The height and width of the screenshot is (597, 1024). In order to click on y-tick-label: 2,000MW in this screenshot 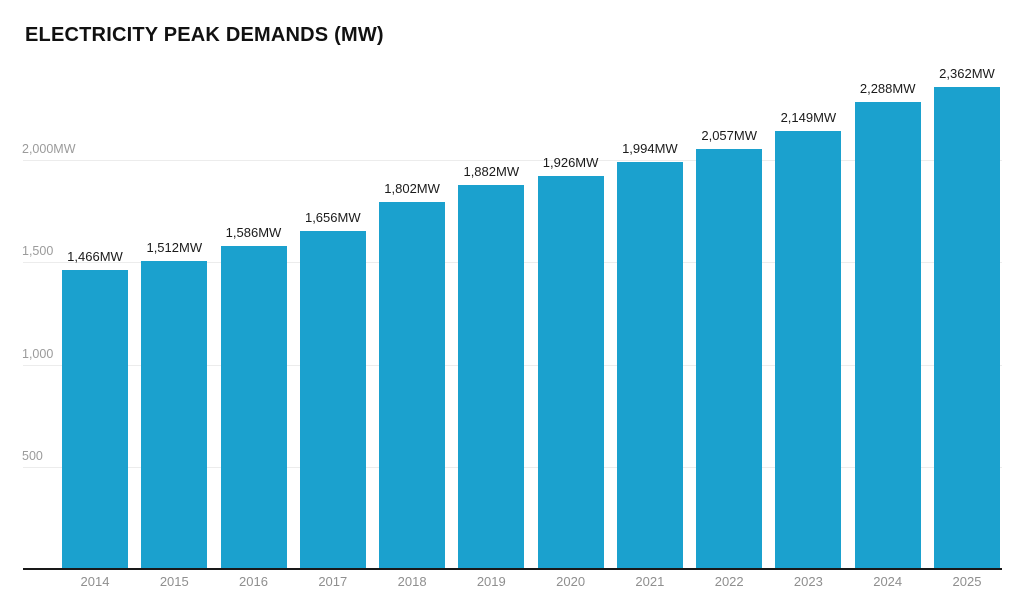, I will do `click(49, 149)`.